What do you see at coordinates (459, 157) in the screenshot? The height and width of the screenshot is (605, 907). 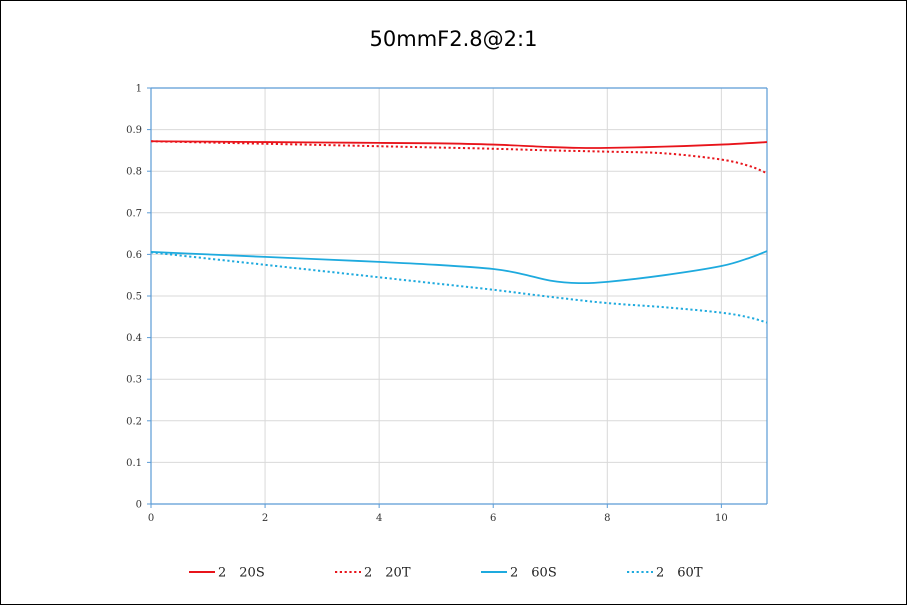 I see `series-line-2-20t` at bounding box center [459, 157].